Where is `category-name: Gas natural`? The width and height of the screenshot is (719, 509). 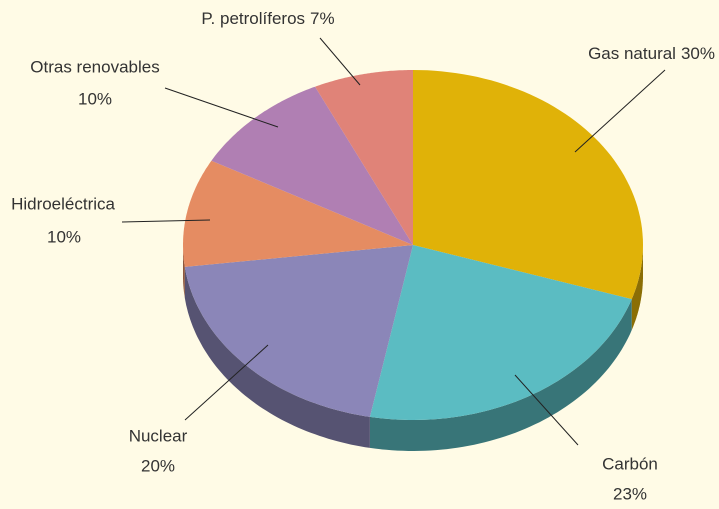 category-name: Gas natural is located at coordinates (632, 53).